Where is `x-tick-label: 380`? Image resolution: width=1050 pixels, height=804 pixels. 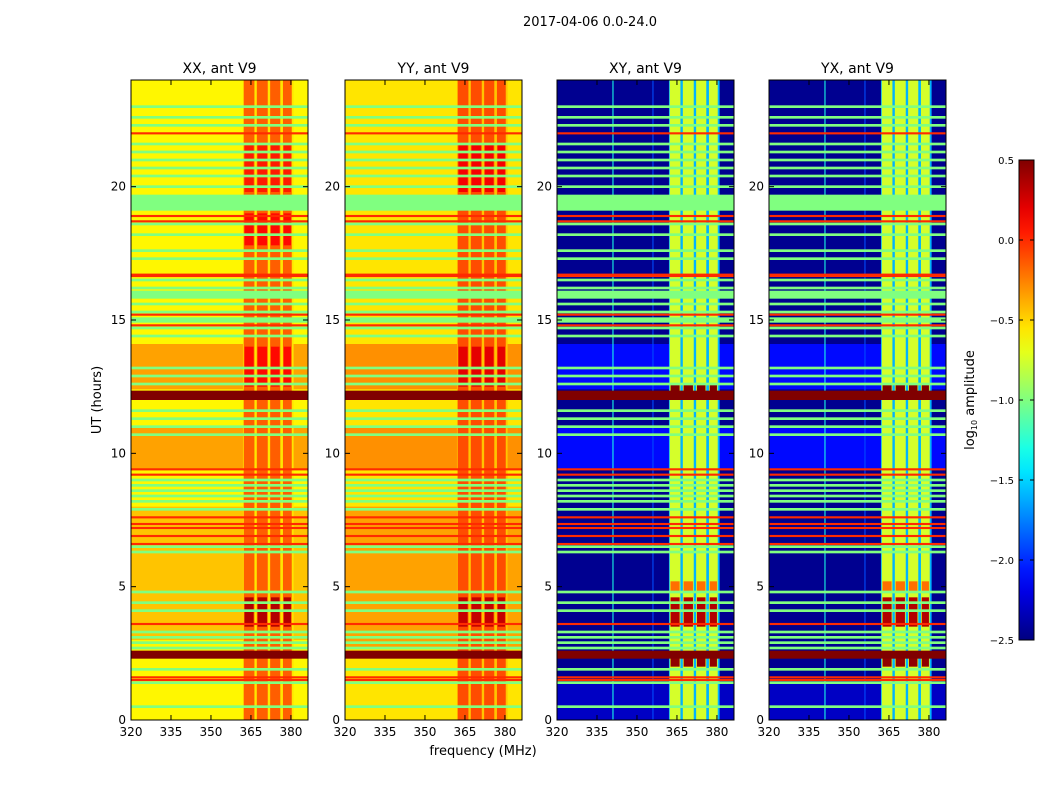 x-tick-label: 380 is located at coordinates (290, 732).